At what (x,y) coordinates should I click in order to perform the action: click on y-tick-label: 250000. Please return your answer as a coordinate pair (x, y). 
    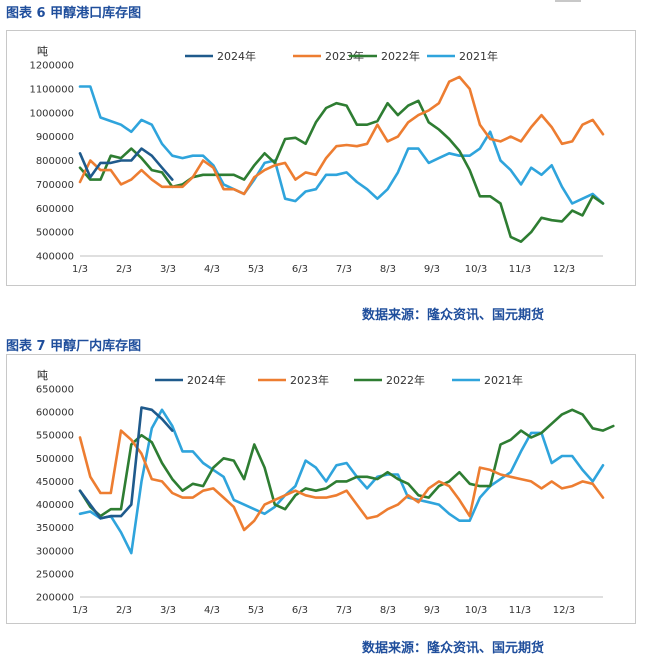
    Looking at the image, I should click on (55, 574).